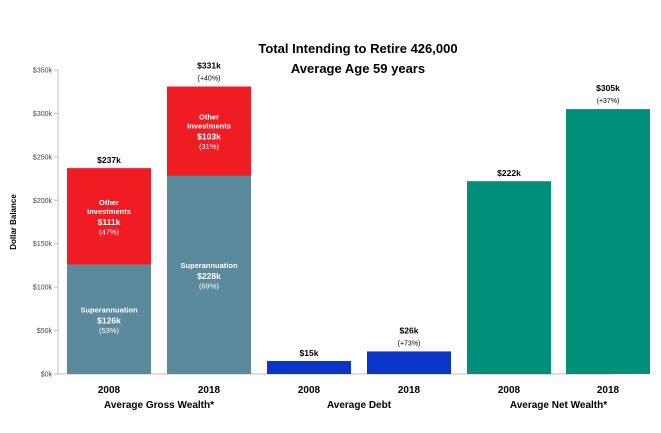  Describe the element at coordinates (109, 330) in the screenshot. I see `segment-pct-label: (53%)` at that location.